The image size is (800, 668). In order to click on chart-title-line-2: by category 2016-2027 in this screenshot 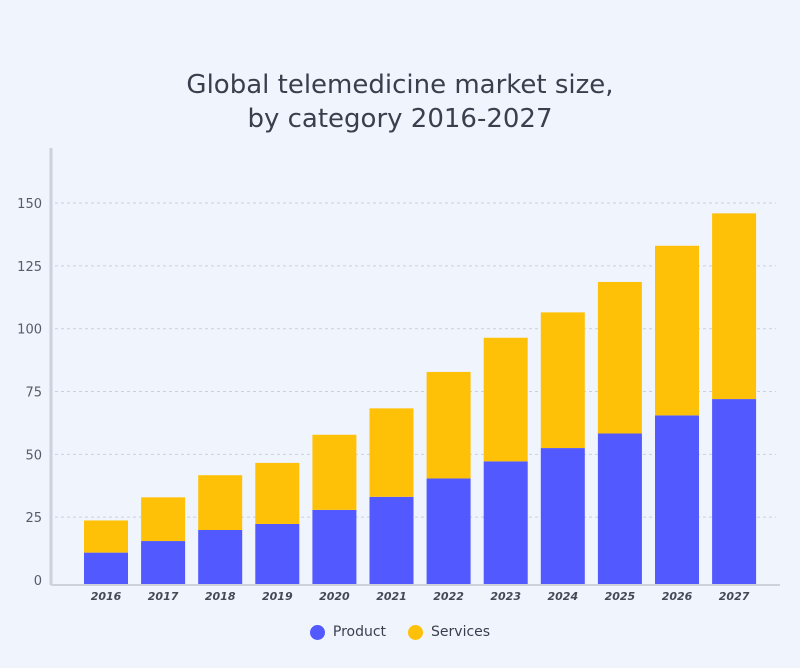, I will do `click(400, 119)`.